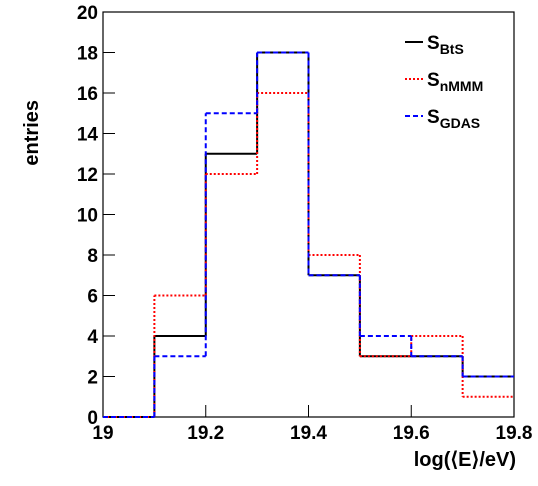  Describe the element at coordinates (92, 378) in the screenshot. I see `y-tick-label: 2` at that location.